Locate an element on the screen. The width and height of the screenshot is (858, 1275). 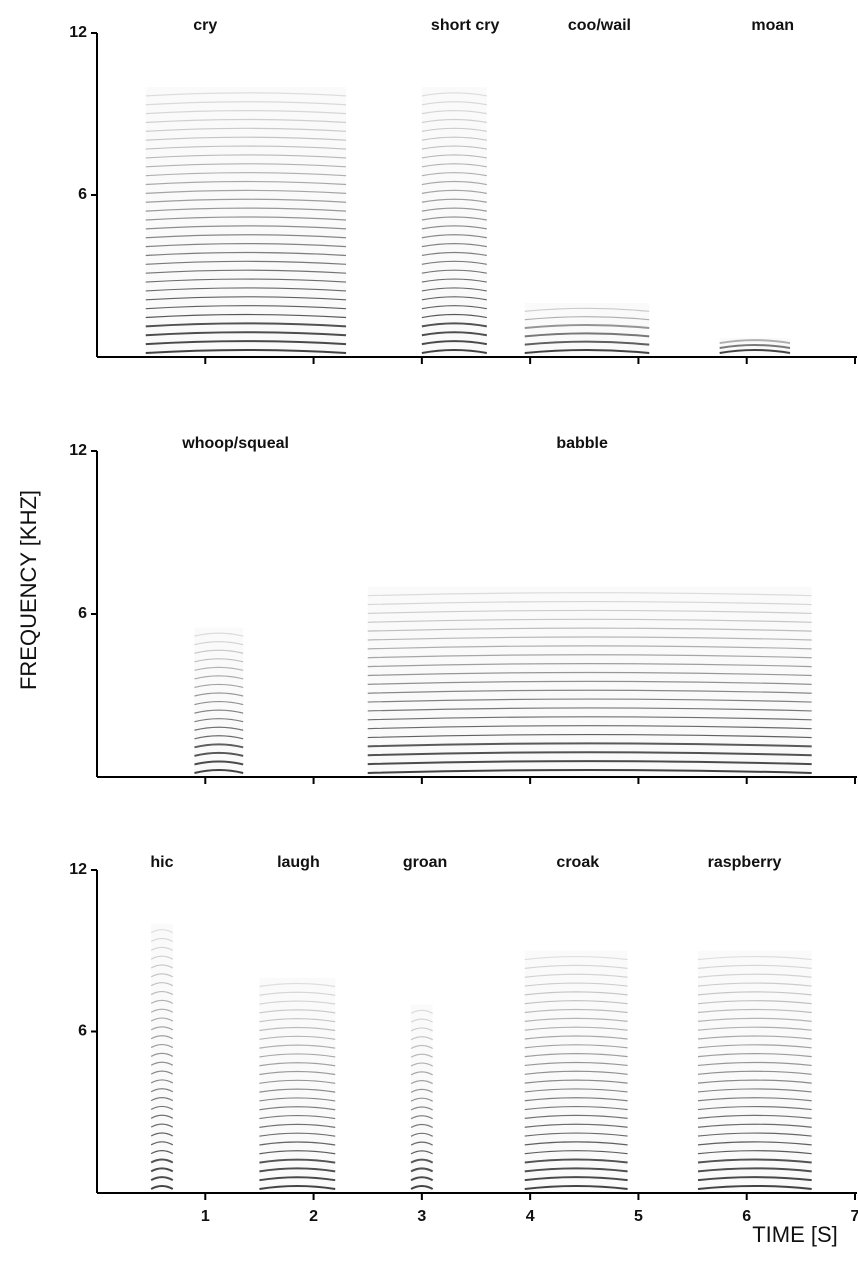
call-label: coo/wail is located at coordinates (599, 25).